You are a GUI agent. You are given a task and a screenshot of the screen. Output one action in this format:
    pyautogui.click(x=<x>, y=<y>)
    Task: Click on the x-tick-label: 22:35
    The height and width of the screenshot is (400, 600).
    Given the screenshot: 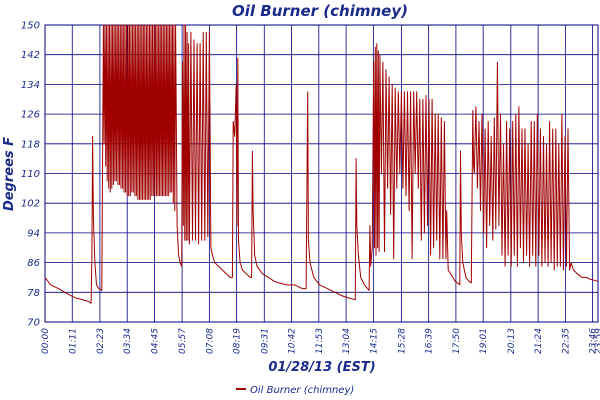 What is the action you would take?
    pyautogui.click(x=566, y=341)
    